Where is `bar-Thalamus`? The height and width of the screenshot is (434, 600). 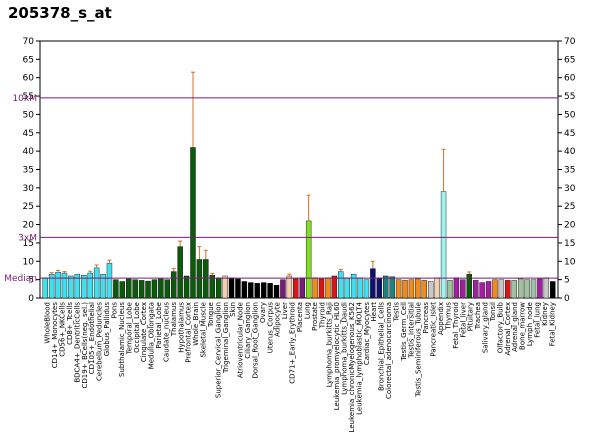
bar-Thalamus is located at coordinates (193, 223).